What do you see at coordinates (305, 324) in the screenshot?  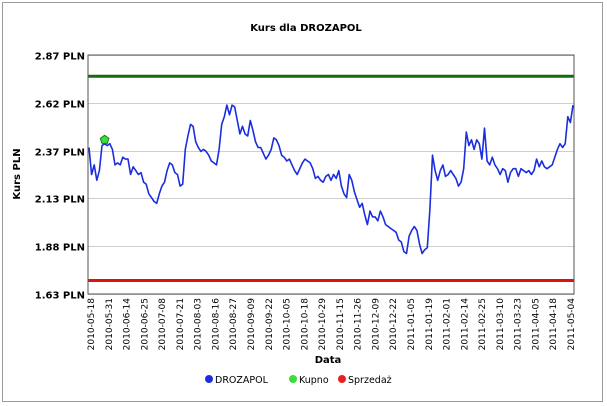 I see `x-tick-label: 2010-10-18` at bounding box center [305, 324].